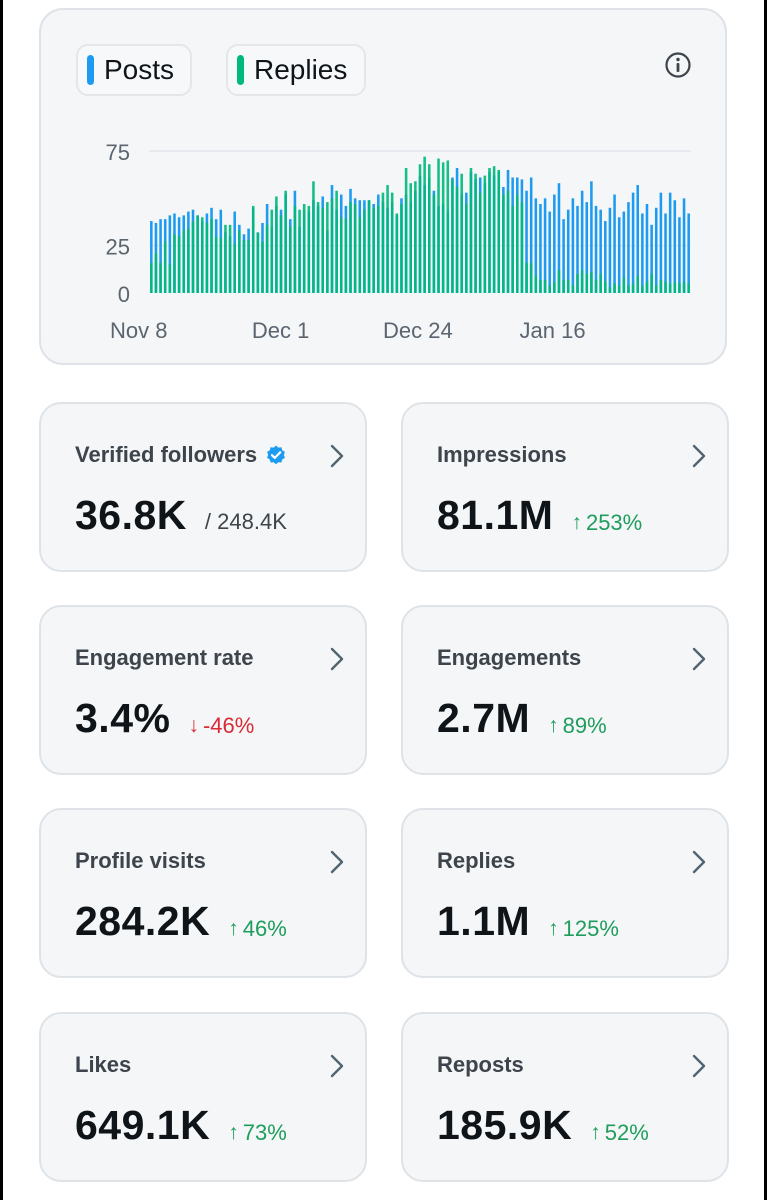  I want to click on stat-row: 1.1M ↑ 125%, so click(528, 921).